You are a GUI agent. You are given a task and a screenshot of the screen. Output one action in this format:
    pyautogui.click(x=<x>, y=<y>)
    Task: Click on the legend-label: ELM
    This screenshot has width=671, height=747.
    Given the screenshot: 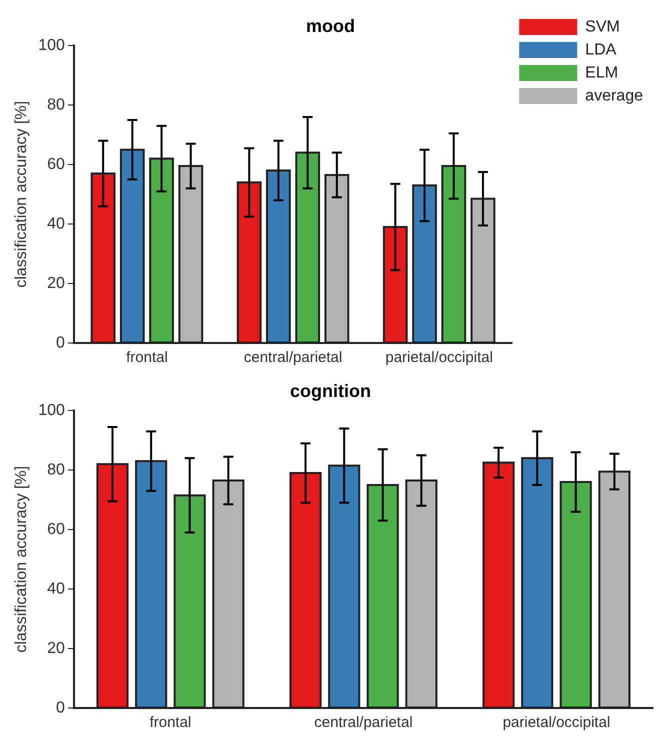 What is the action you would take?
    pyautogui.click(x=601, y=73)
    